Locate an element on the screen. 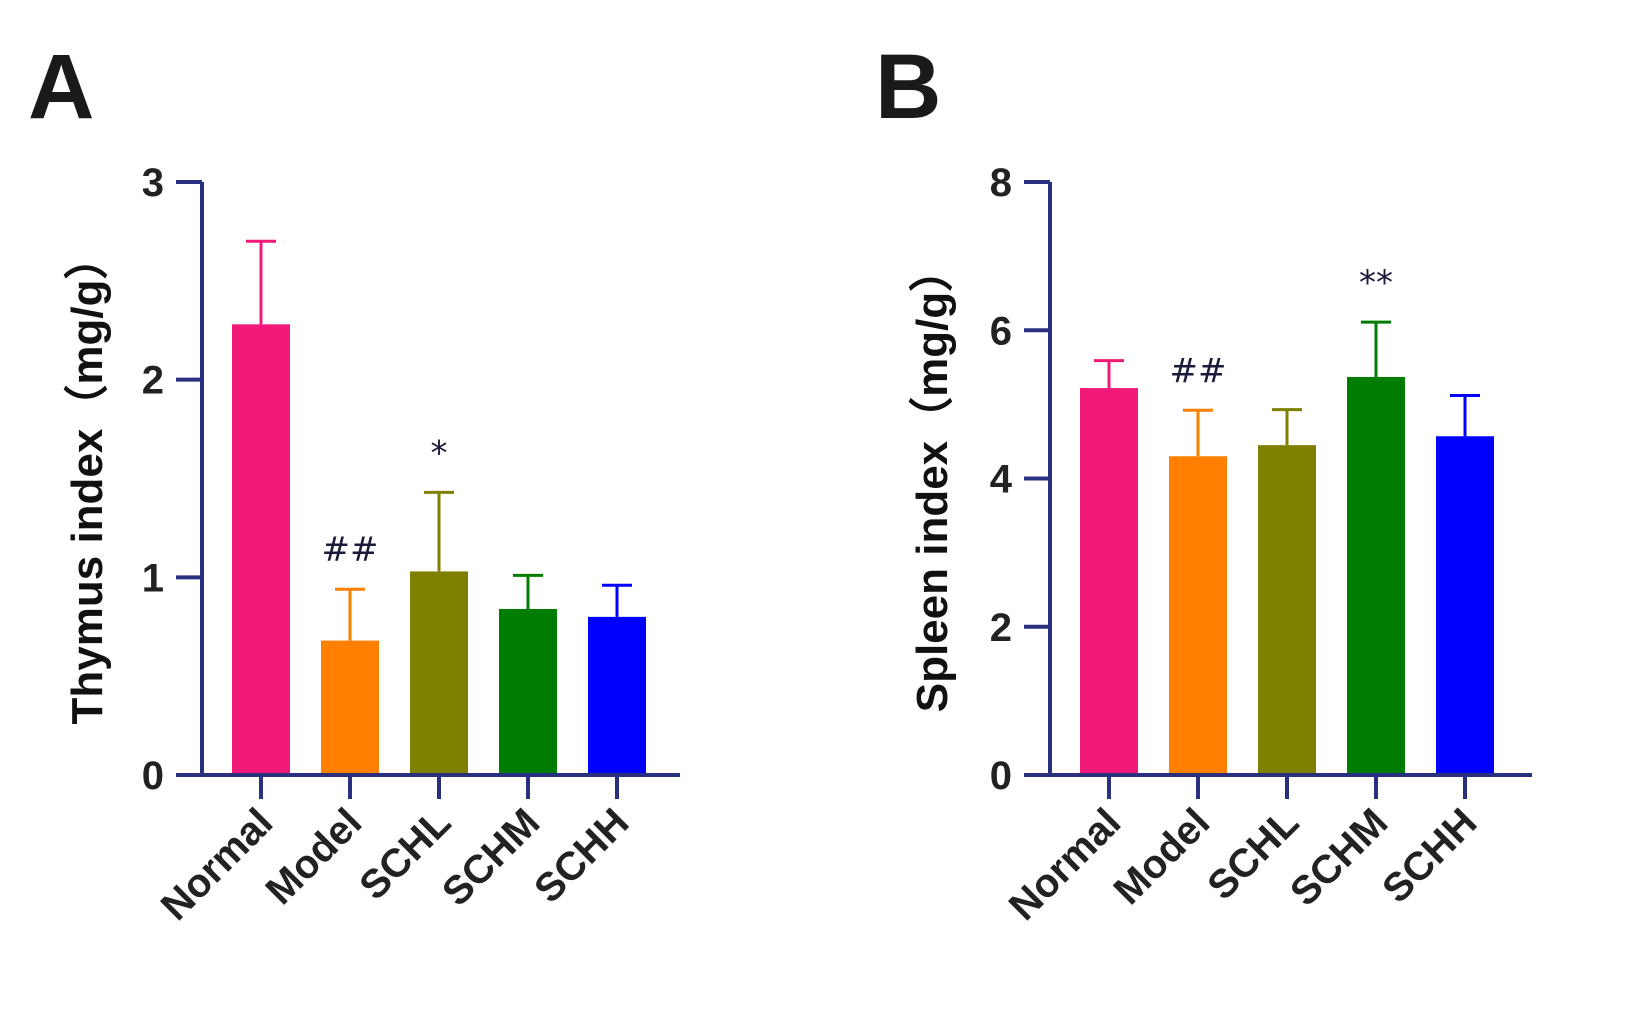 This screenshot has width=1645, height=1035. y-tick-label: 3 is located at coordinates (153, 183).